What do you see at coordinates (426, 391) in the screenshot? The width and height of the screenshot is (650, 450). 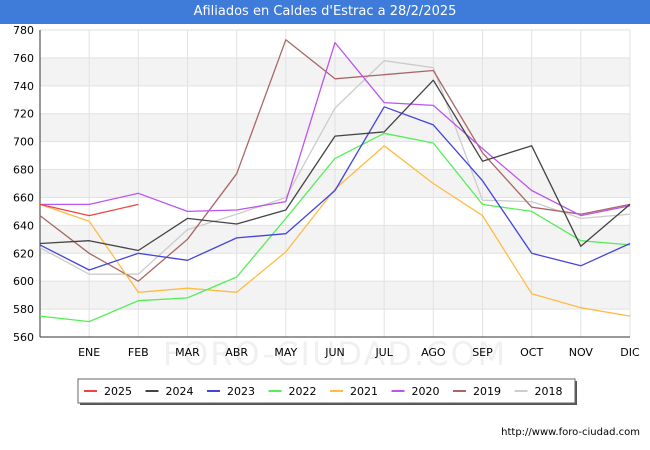 I see `legend-label-2020: 2020` at bounding box center [426, 391].